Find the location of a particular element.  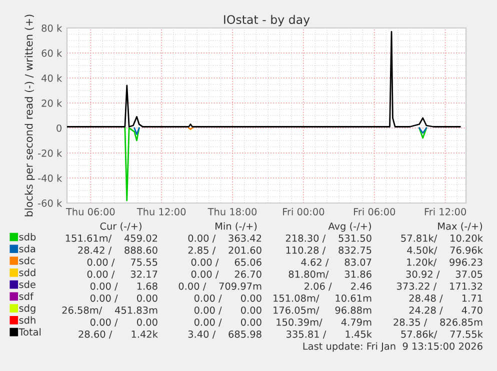

text: 2.06 / 2.46 is located at coordinates (338, 286).